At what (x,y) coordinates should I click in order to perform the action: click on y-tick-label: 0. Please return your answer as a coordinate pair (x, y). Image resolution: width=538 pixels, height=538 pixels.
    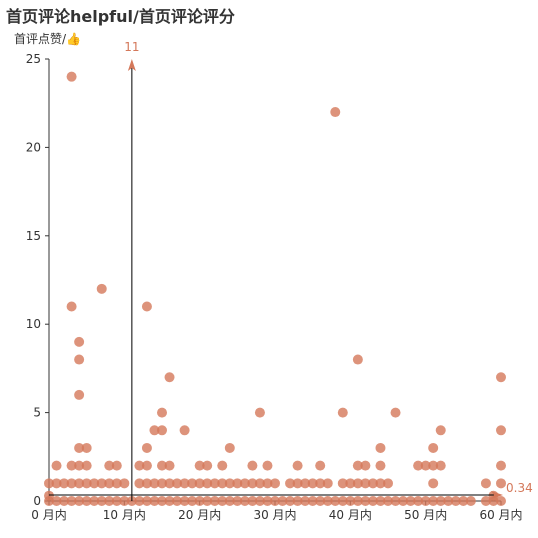
    Looking at the image, I should click on (37, 501).